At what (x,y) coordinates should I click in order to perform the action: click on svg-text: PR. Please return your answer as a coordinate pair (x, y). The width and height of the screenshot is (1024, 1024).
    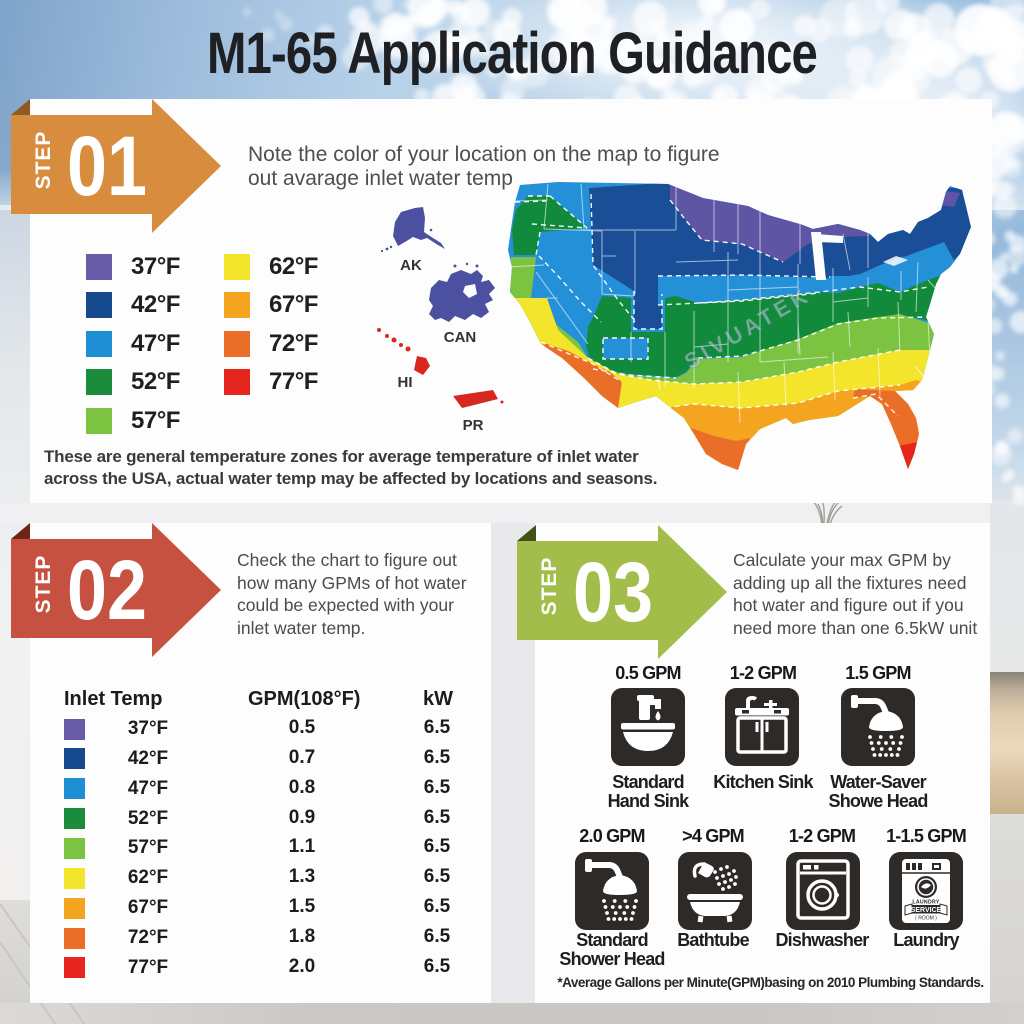
    Looking at the image, I should click on (473, 425).